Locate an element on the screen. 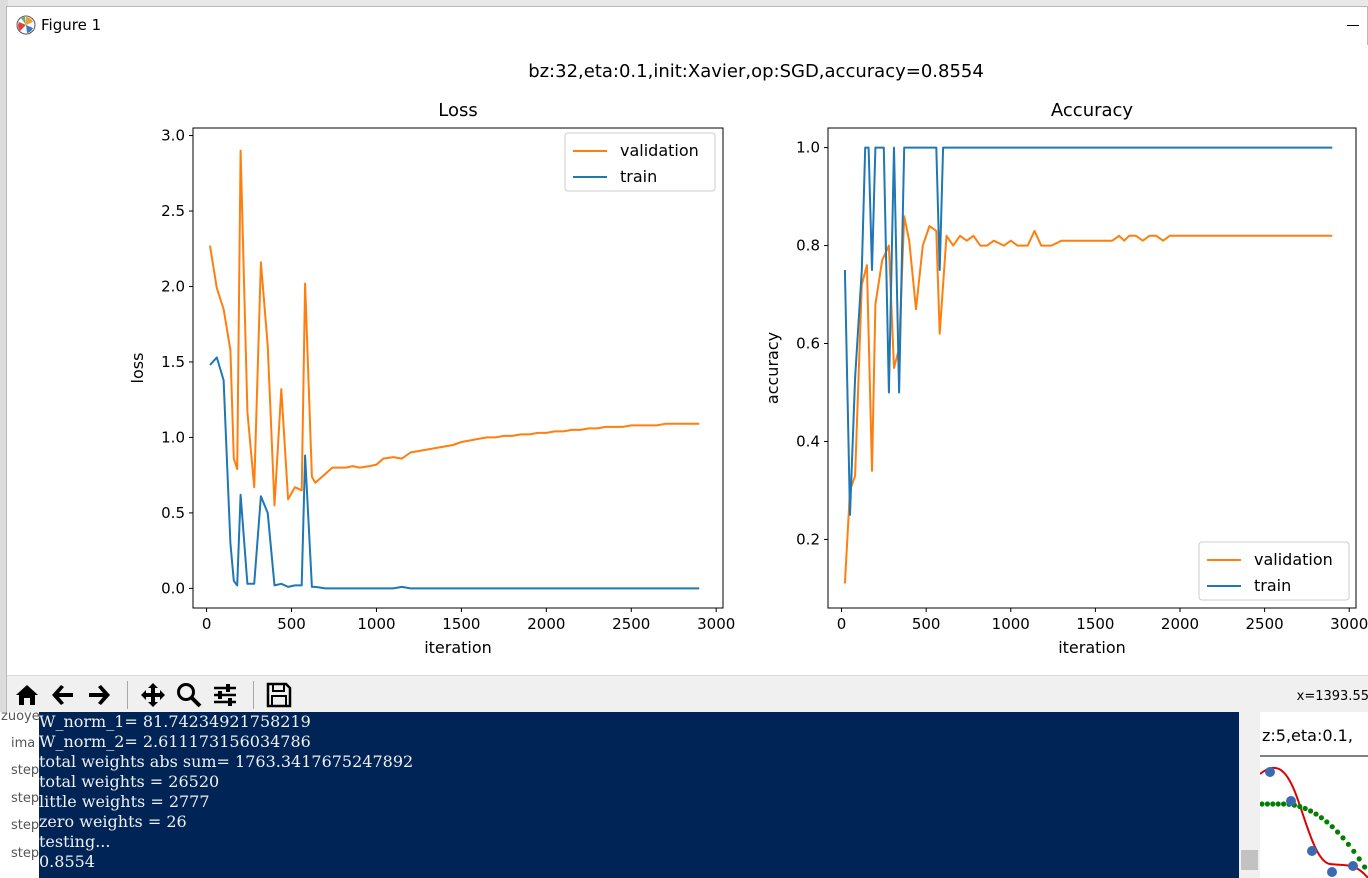 The width and height of the screenshot is (1368, 878). back-arrow-icon is located at coordinates (62, 695).